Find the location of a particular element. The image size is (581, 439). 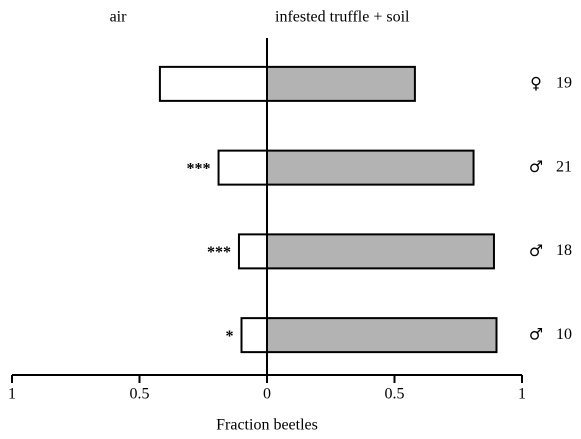

significance-label: * is located at coordinates (230, 336).